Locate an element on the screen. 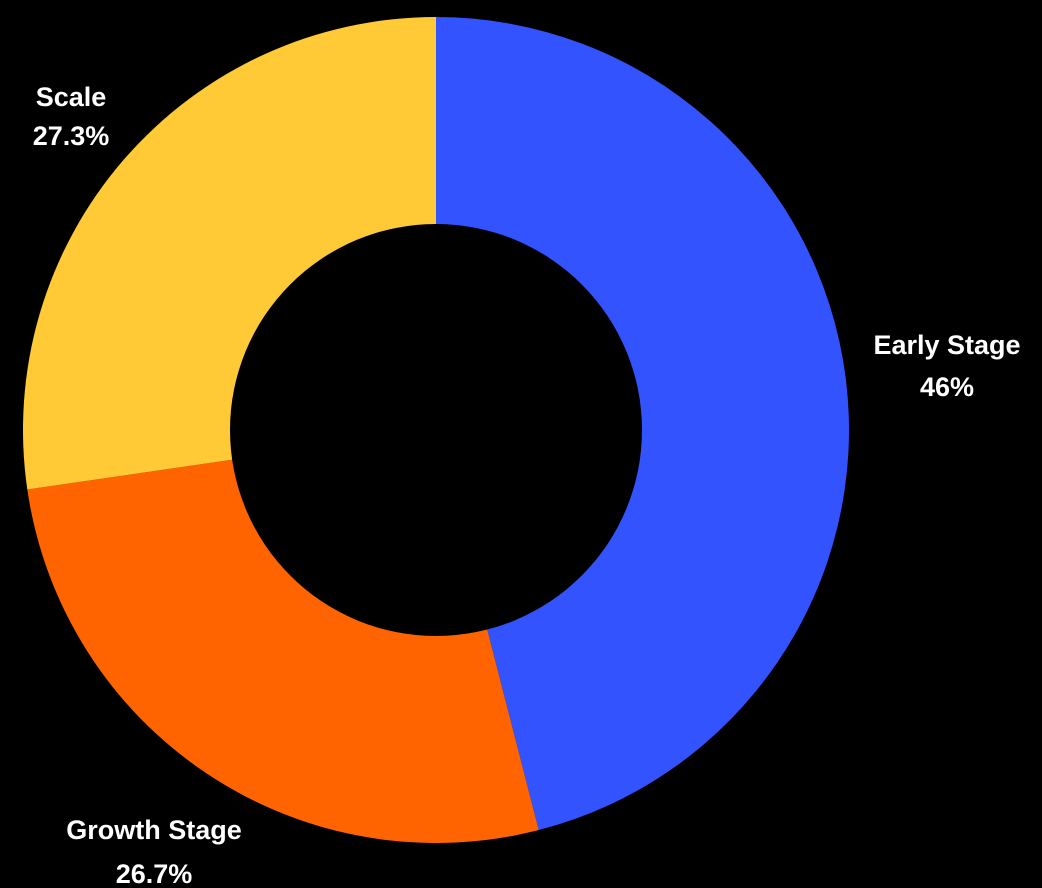 This screenshot has width=1042, height=888. slice-value-early-stage: 46% is located at coordinates (947, 387).